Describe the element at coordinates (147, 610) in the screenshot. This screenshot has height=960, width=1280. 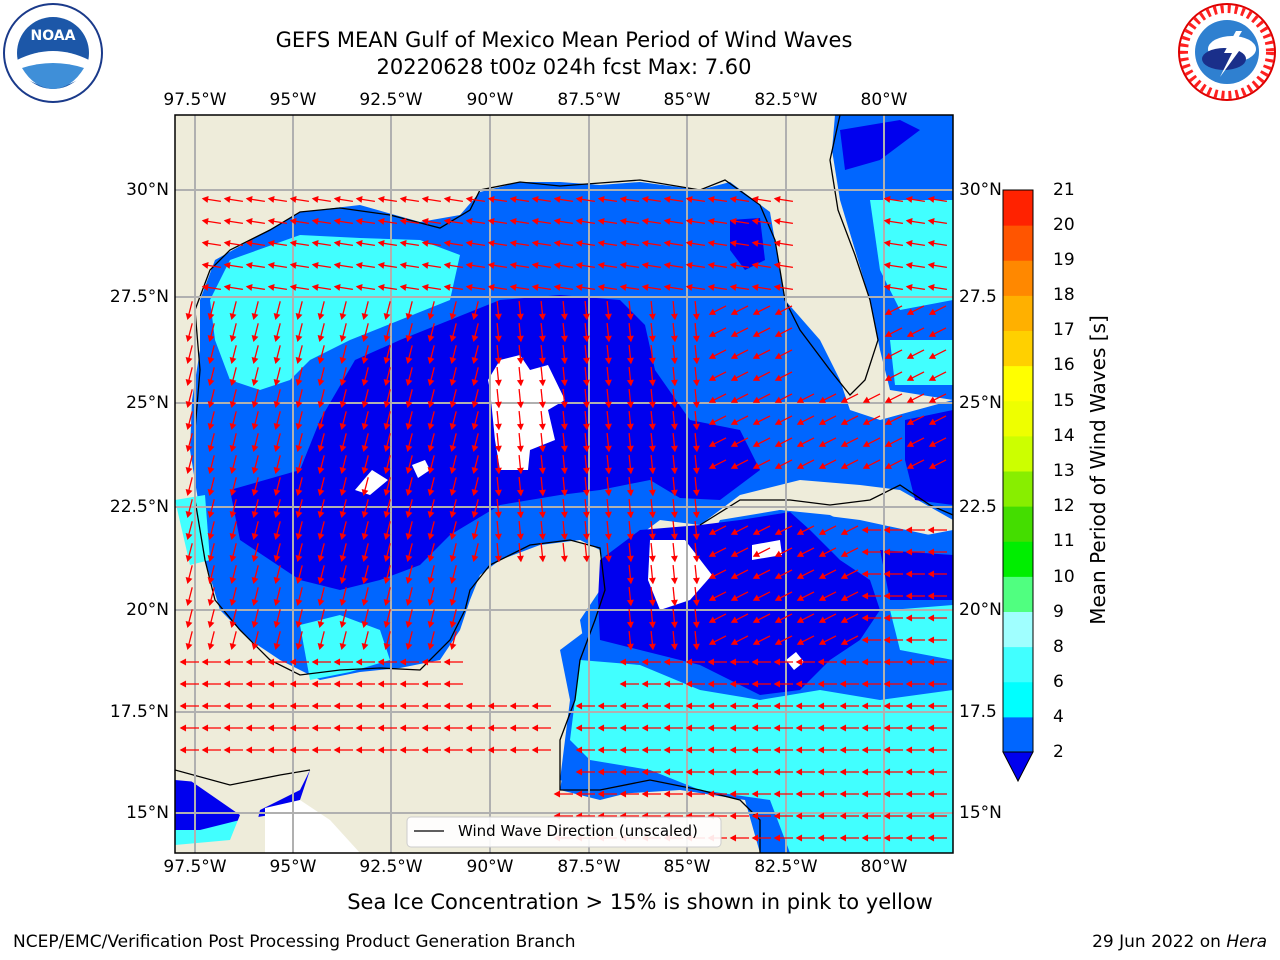
I see `lat-label-left: 20°N` at that location.